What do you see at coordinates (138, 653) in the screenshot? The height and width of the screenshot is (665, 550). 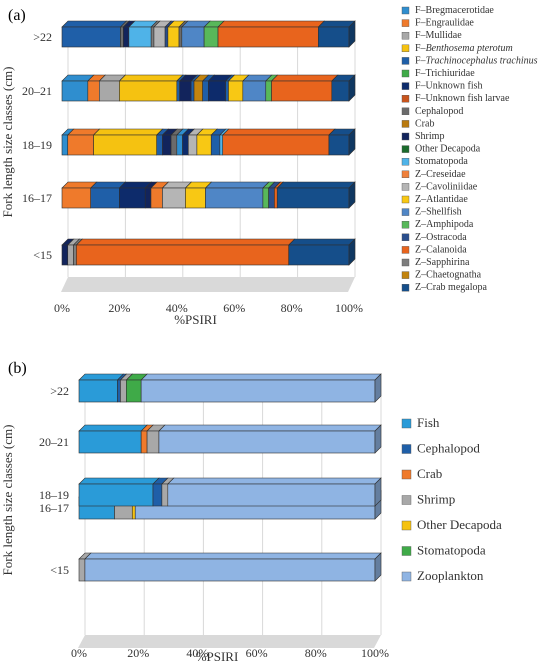 I see `x-tick-label: 20%` at bounding box center [138, 653].